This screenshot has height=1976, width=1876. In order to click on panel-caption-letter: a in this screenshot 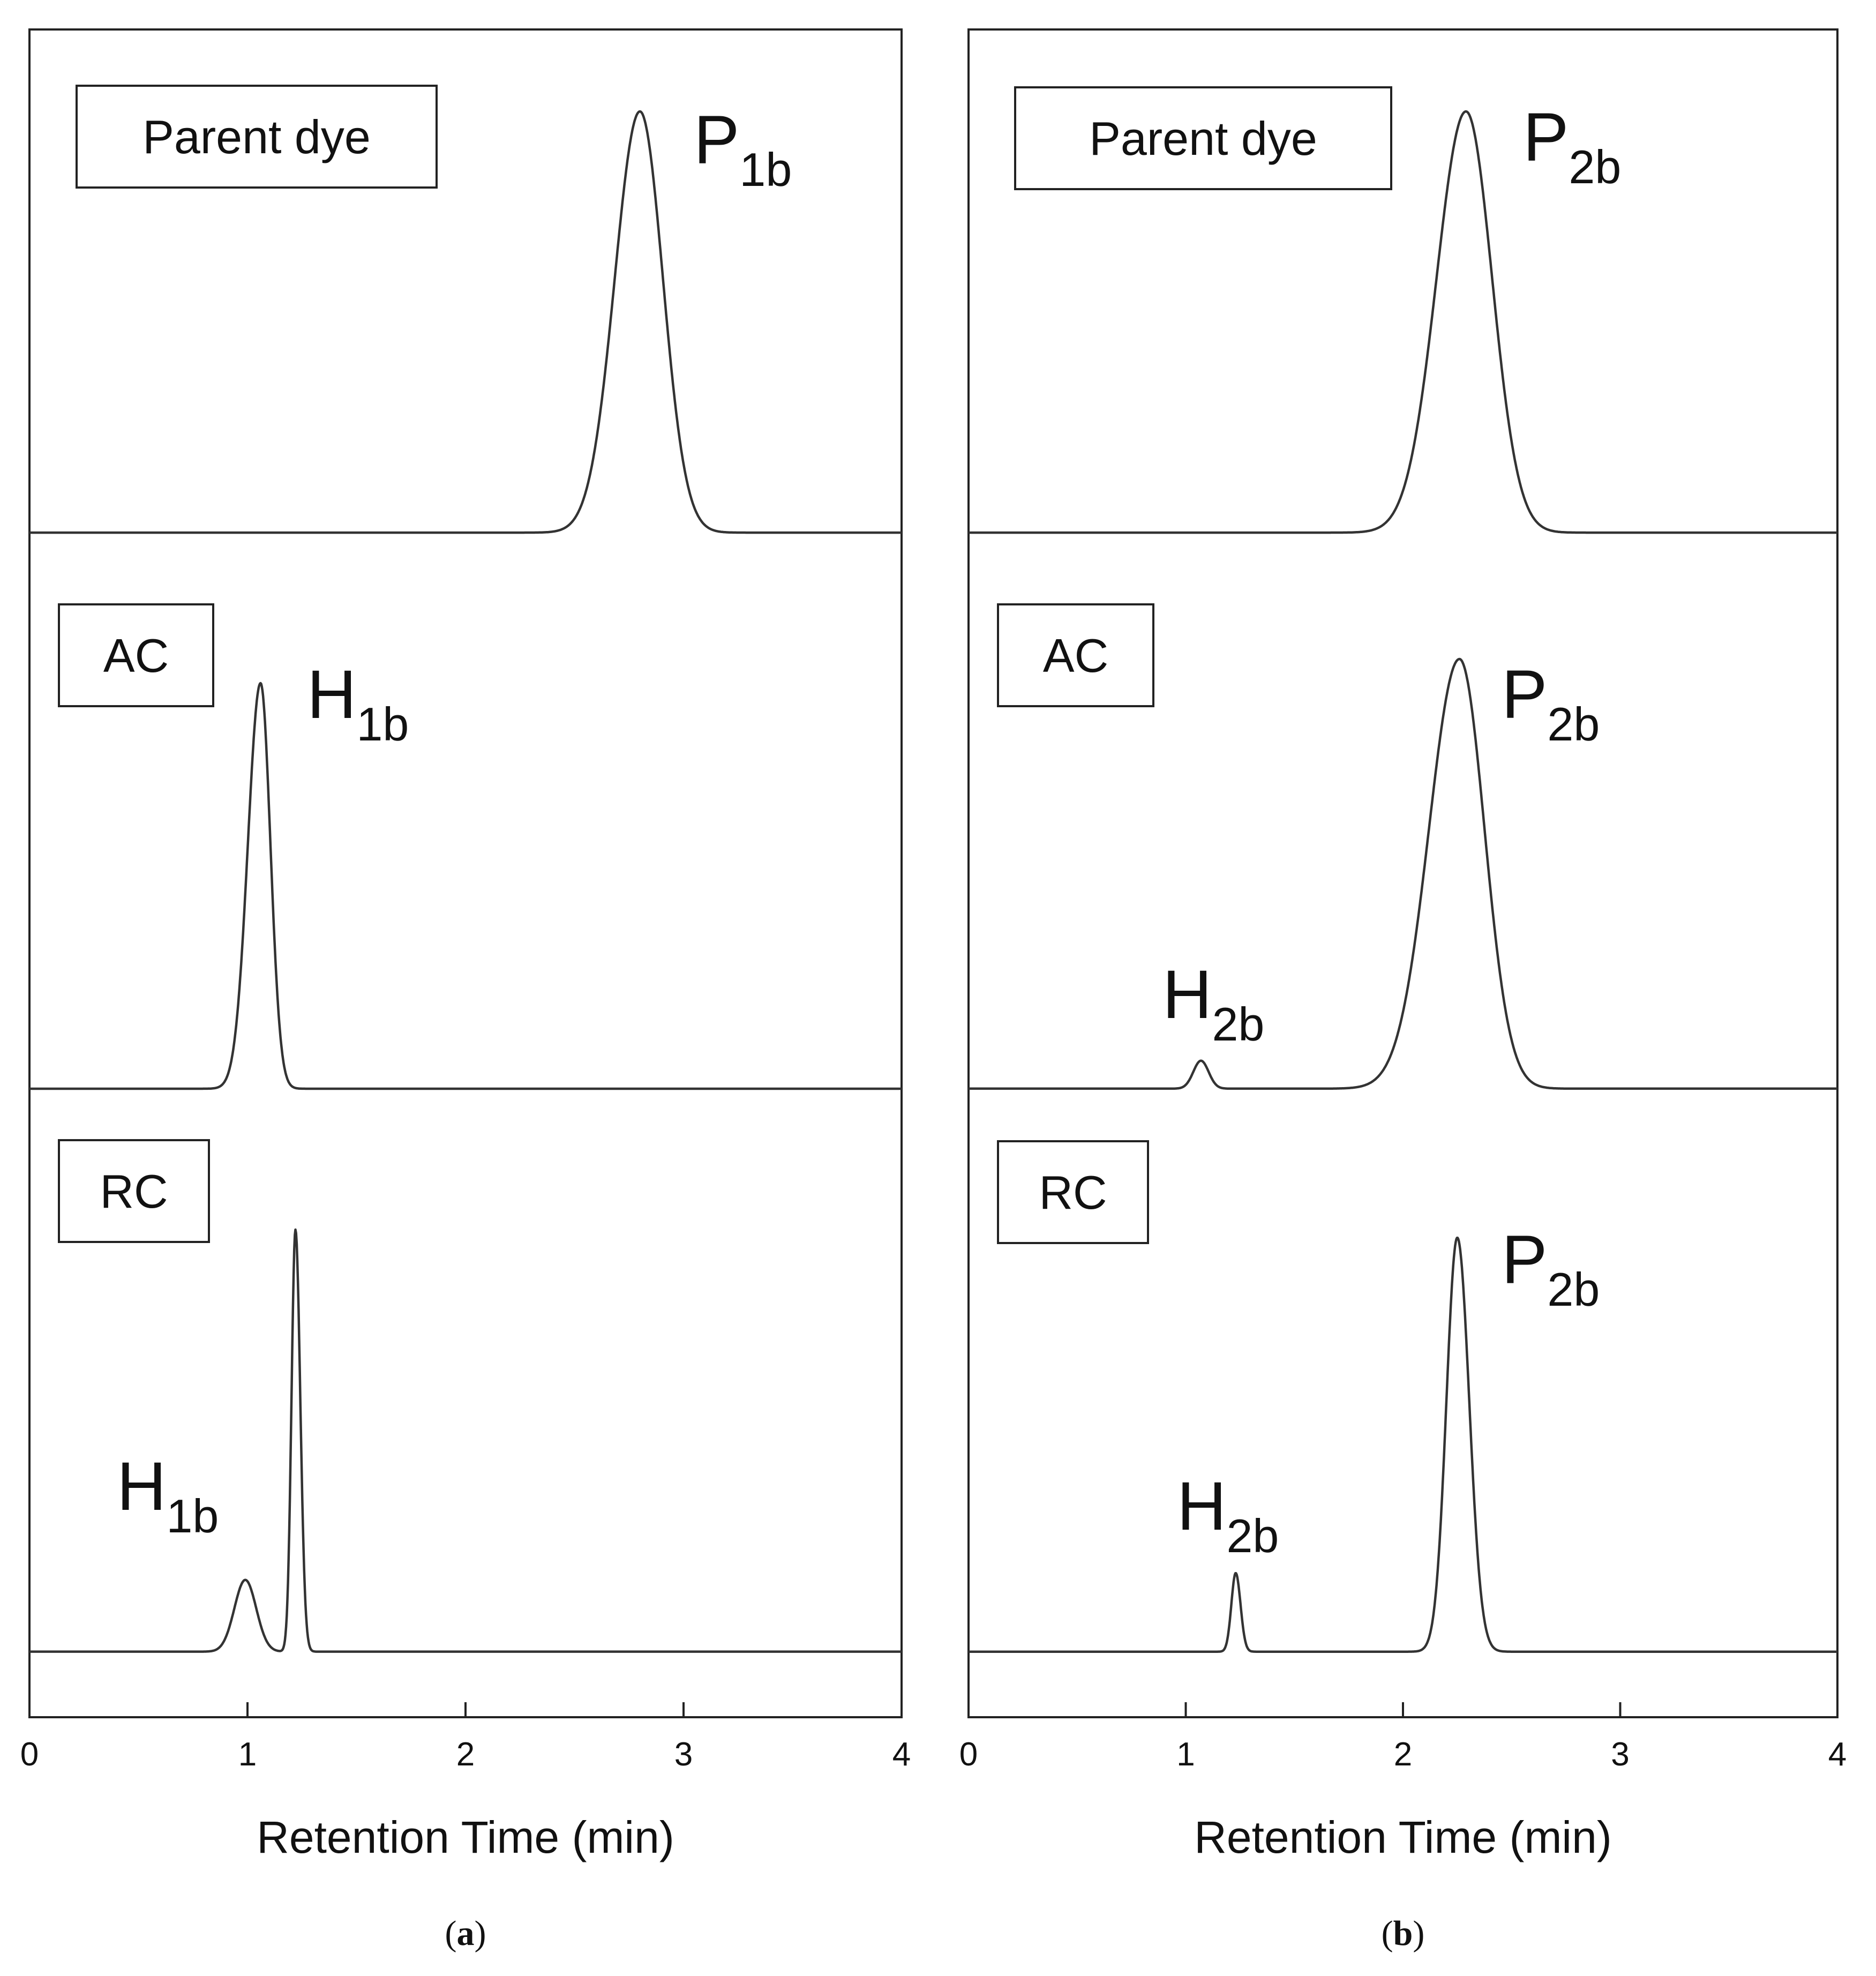, I will do `click(466, 1934)`.